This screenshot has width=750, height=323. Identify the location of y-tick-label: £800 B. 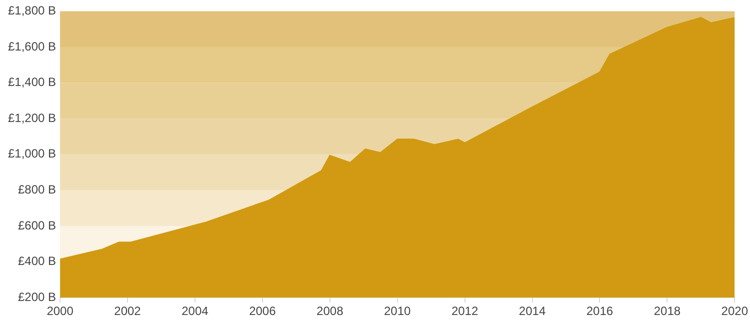
(37, 189).